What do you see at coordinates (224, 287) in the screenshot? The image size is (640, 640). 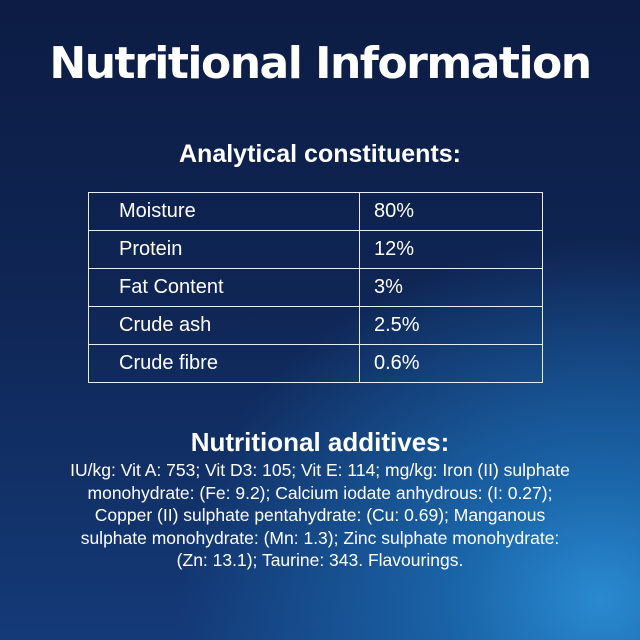 I see `row-label: Fat Content` at bounding box center [224, 287].